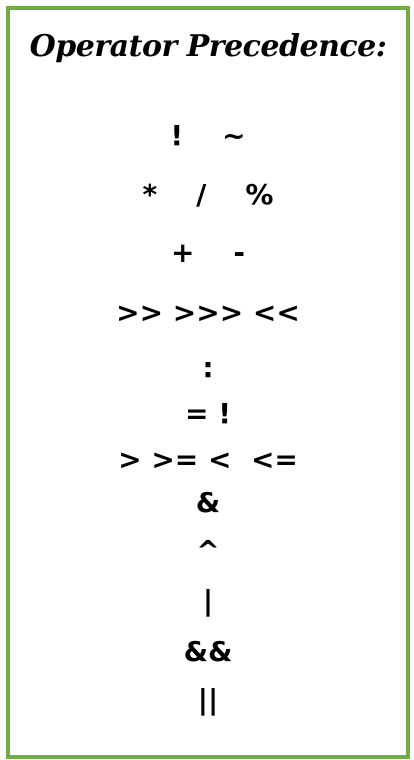 This screenshot has height=760, width=414. I want to click on precedence-row-bitwise-and: &, so click(208, 502).